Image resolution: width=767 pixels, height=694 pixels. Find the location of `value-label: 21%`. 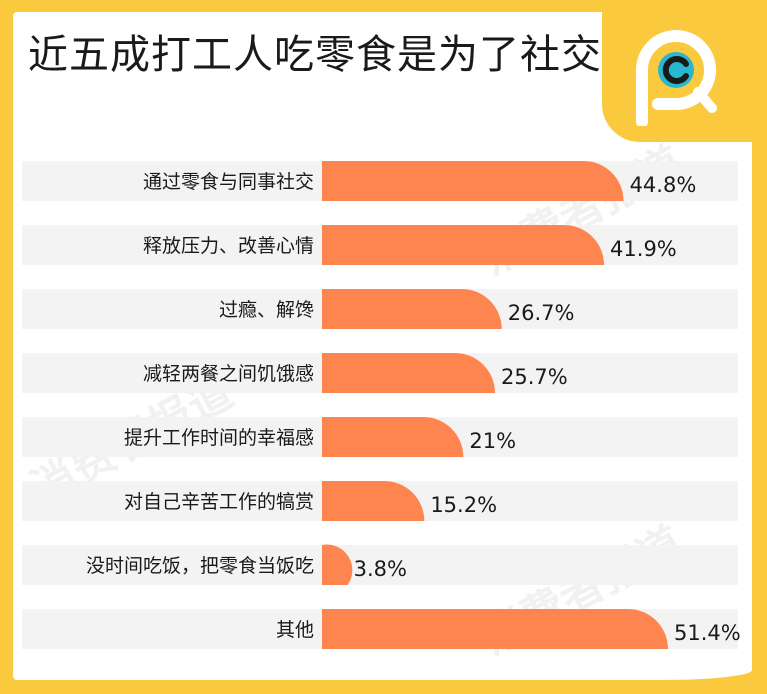

value-label: 21% is located at coordinates (492, 441).